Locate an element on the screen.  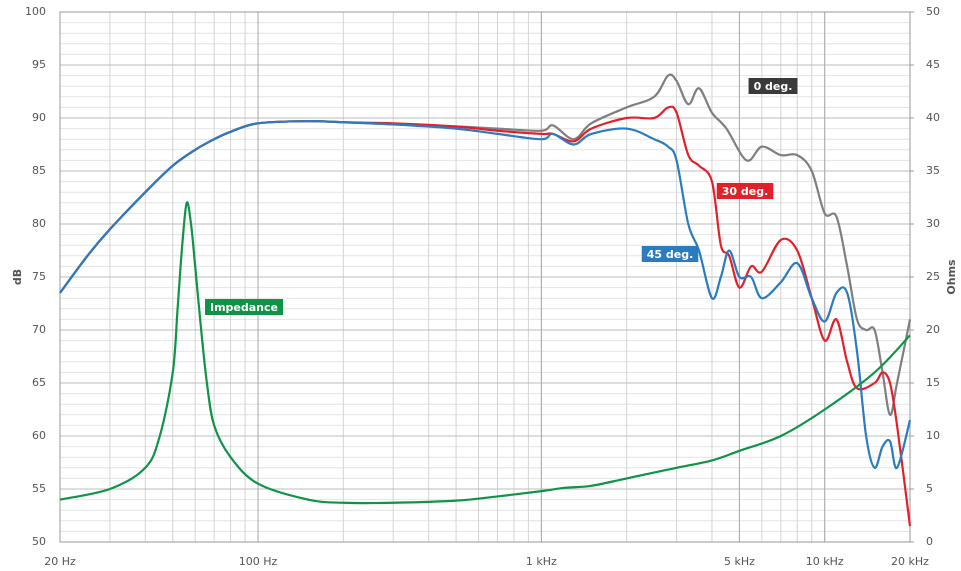
y-tick-label: 50 is located at coordinates (39, 541).